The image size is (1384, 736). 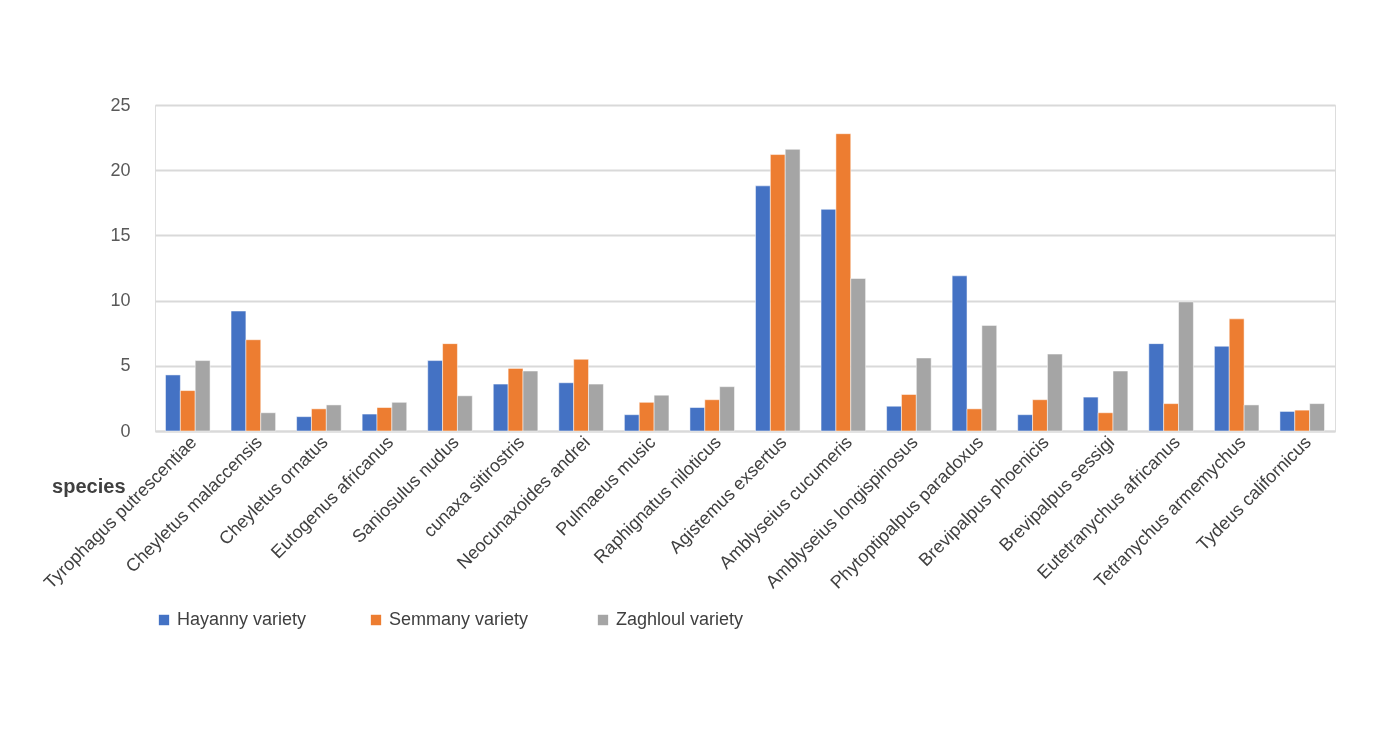 What do you see at coordinates (120, 234) in the screenshot?
I see `y-tick-label: 15` at bounding box center [120, 234].